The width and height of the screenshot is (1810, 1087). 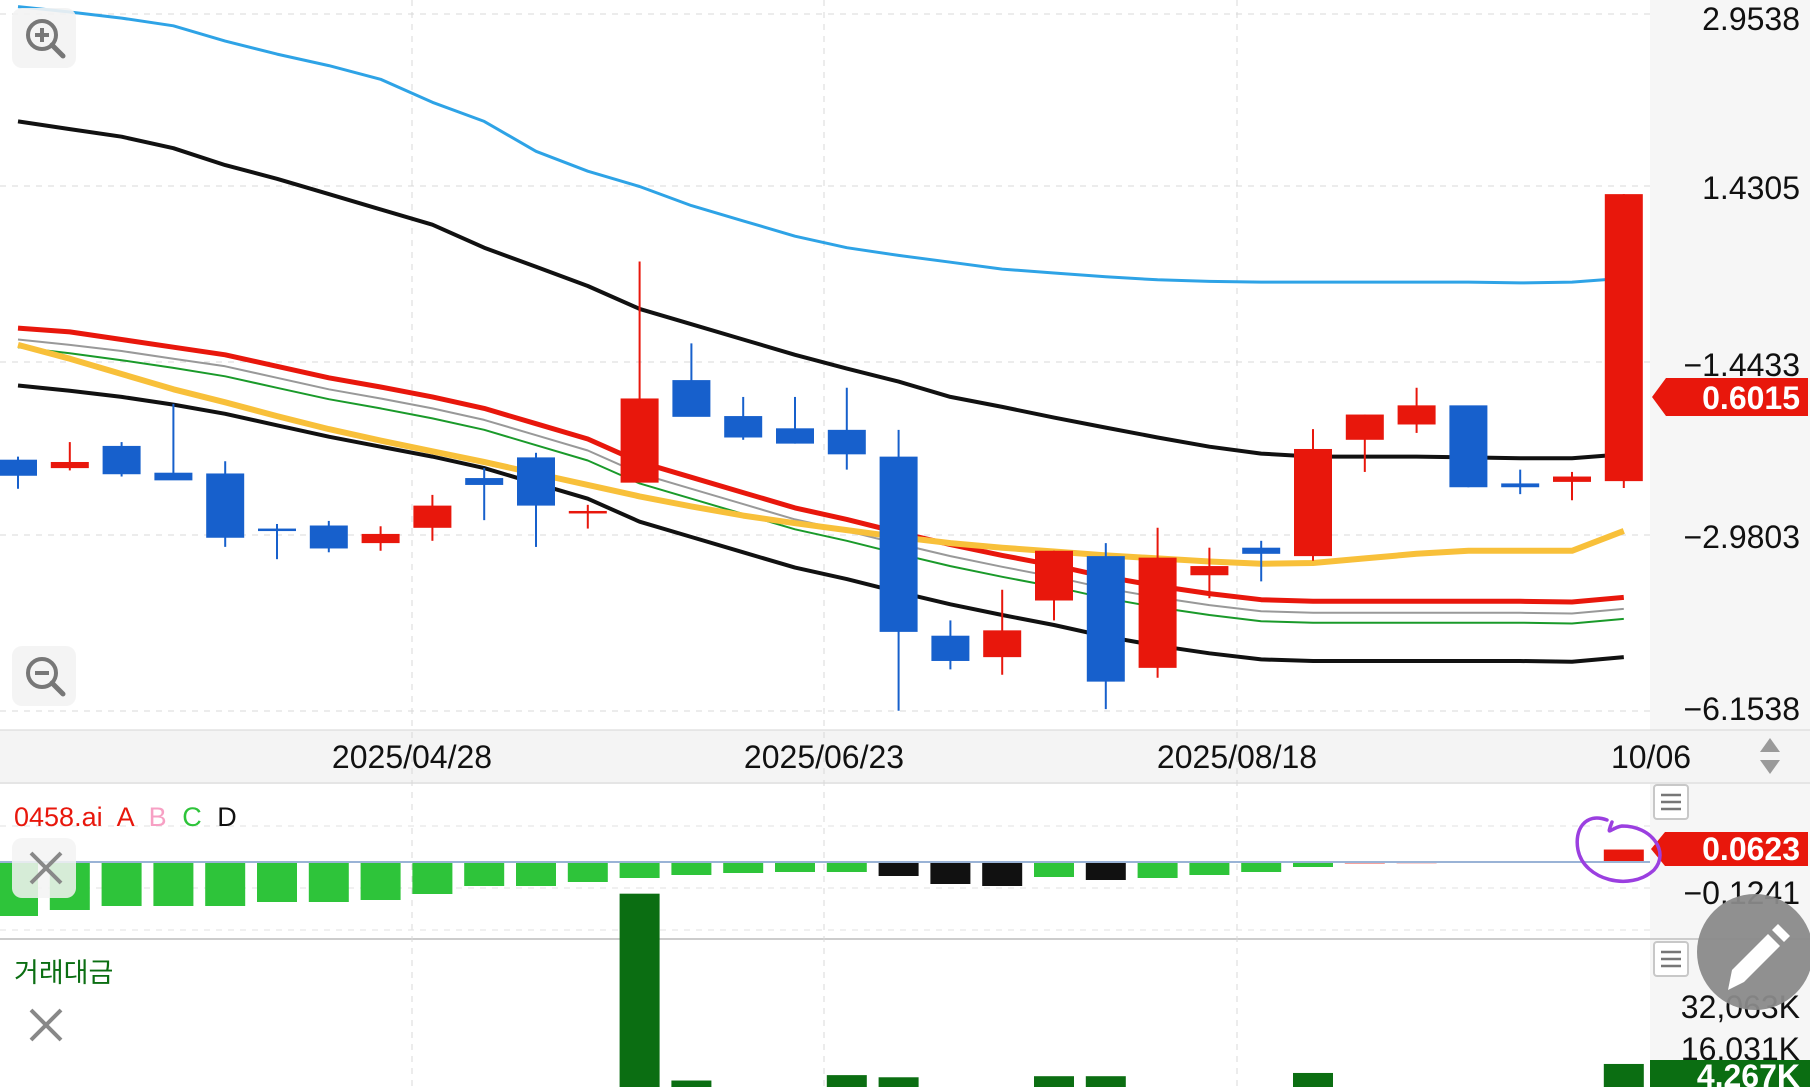 What do you see at coordinates (1751, 19) in the screenshot?
I see `y-tick-label: 2.9538` at bounding box center [1751, 19].